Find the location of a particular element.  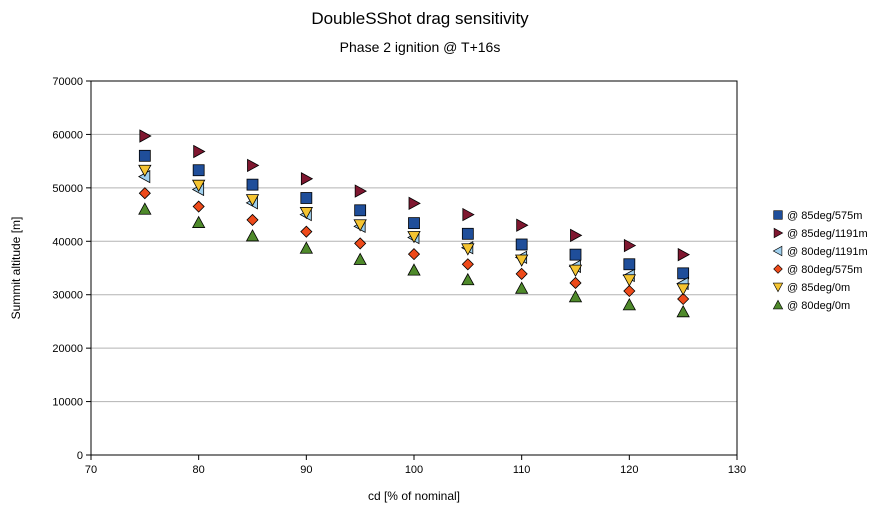

chart-title: DoubleSShot drag sensitivity is located at coordinates (420, 18).